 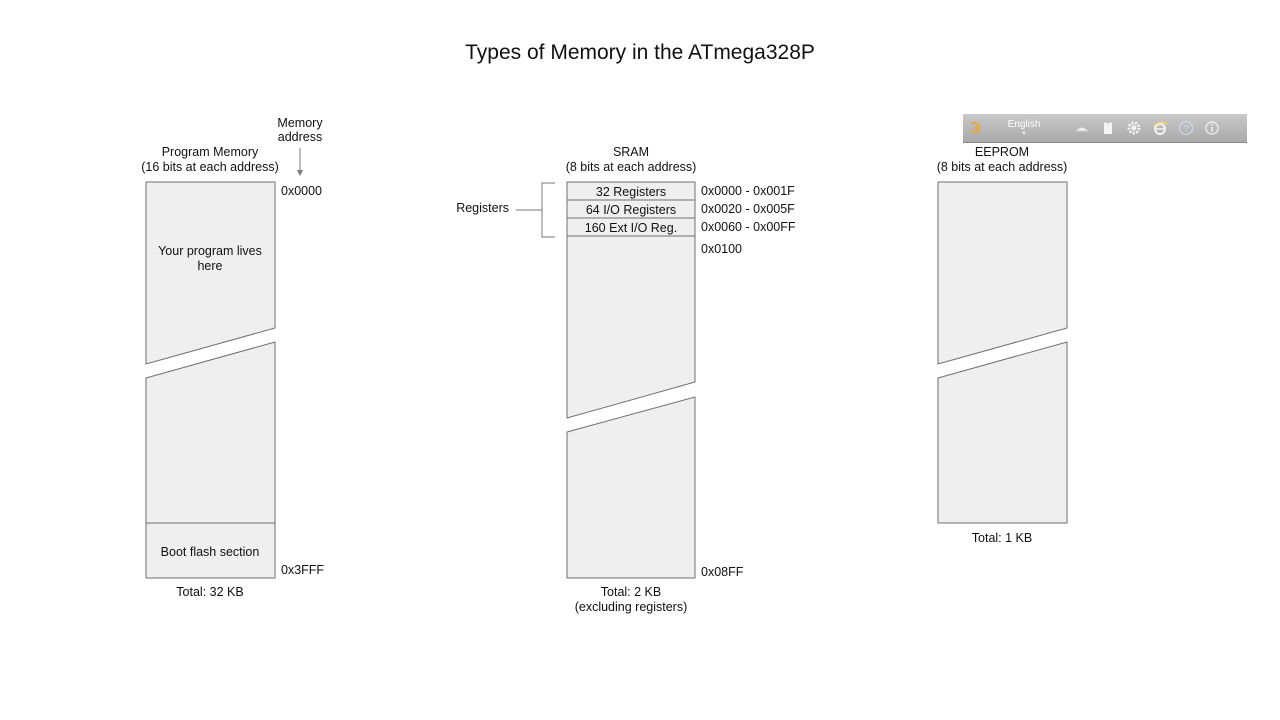 I want to click on boot-flash-label: Boot flash section, so click(x=210, y=552).